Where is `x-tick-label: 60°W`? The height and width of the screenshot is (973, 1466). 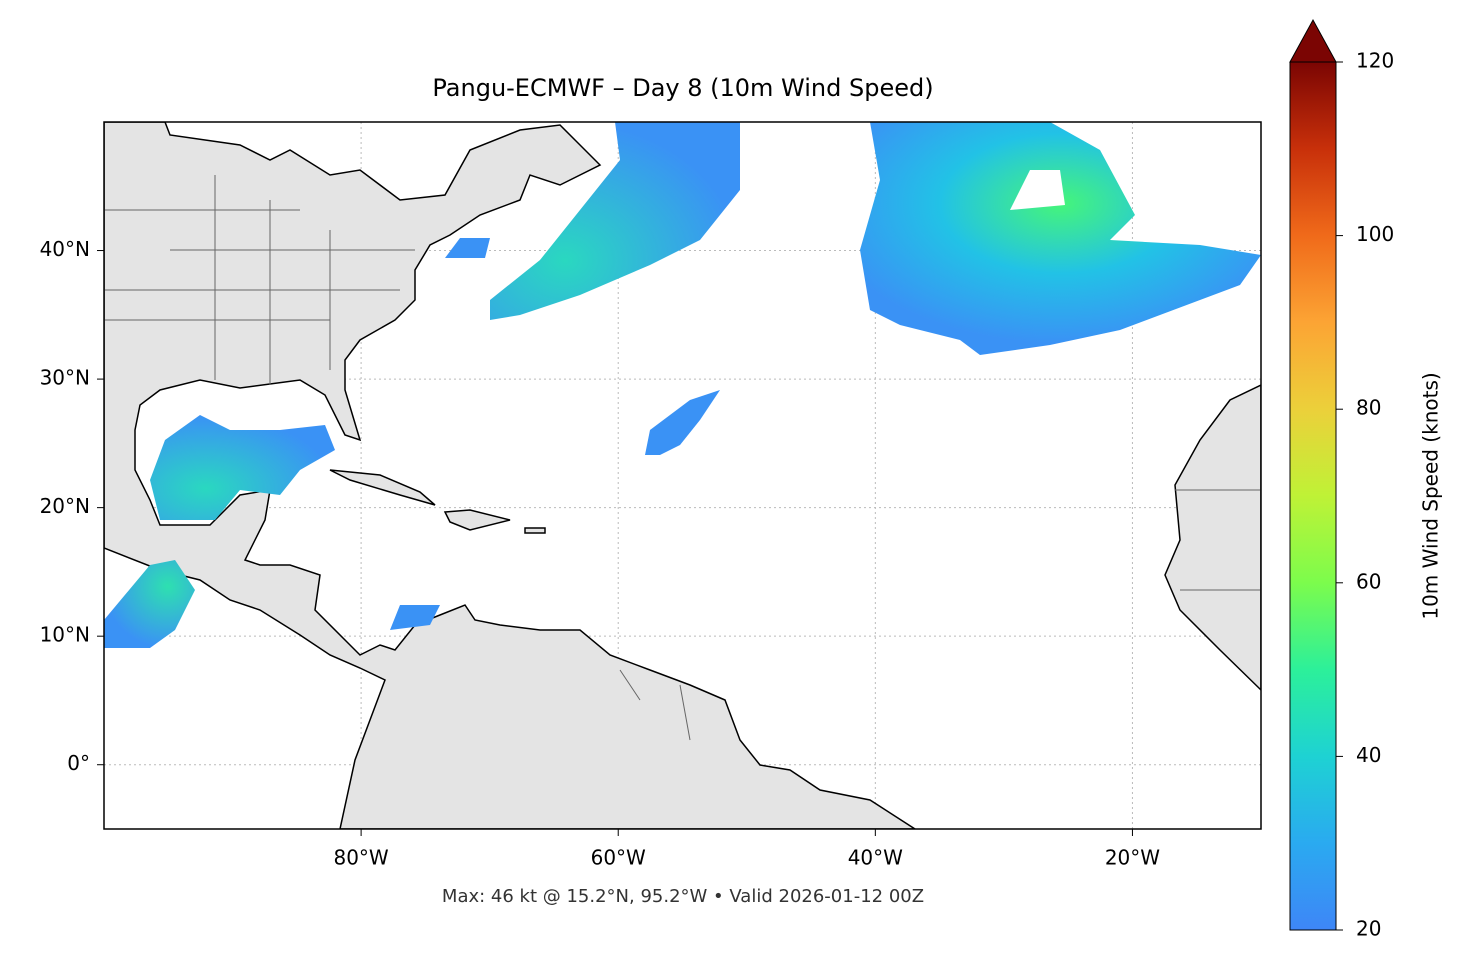 x-tick-label: 60°W is located at coordinates (618, 858).